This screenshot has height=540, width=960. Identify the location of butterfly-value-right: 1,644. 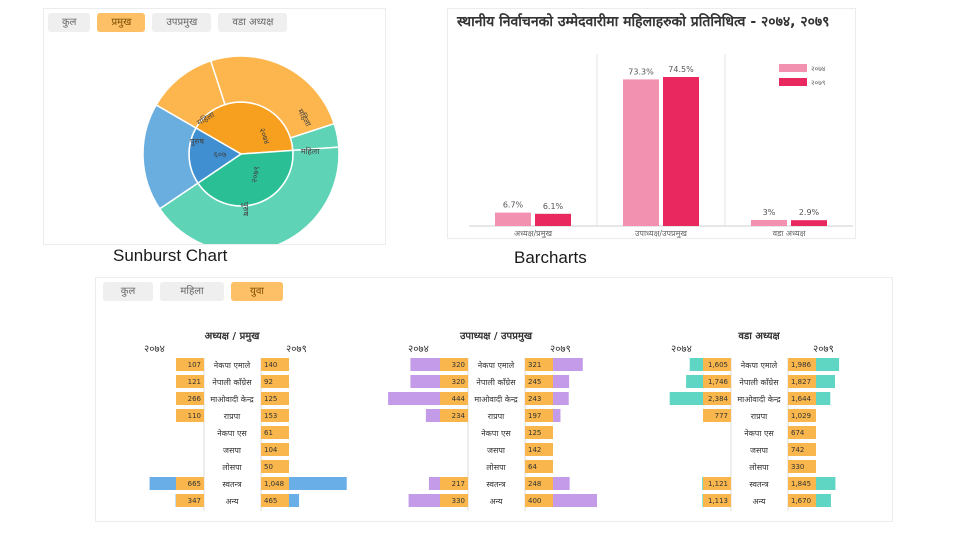
(801, 399).